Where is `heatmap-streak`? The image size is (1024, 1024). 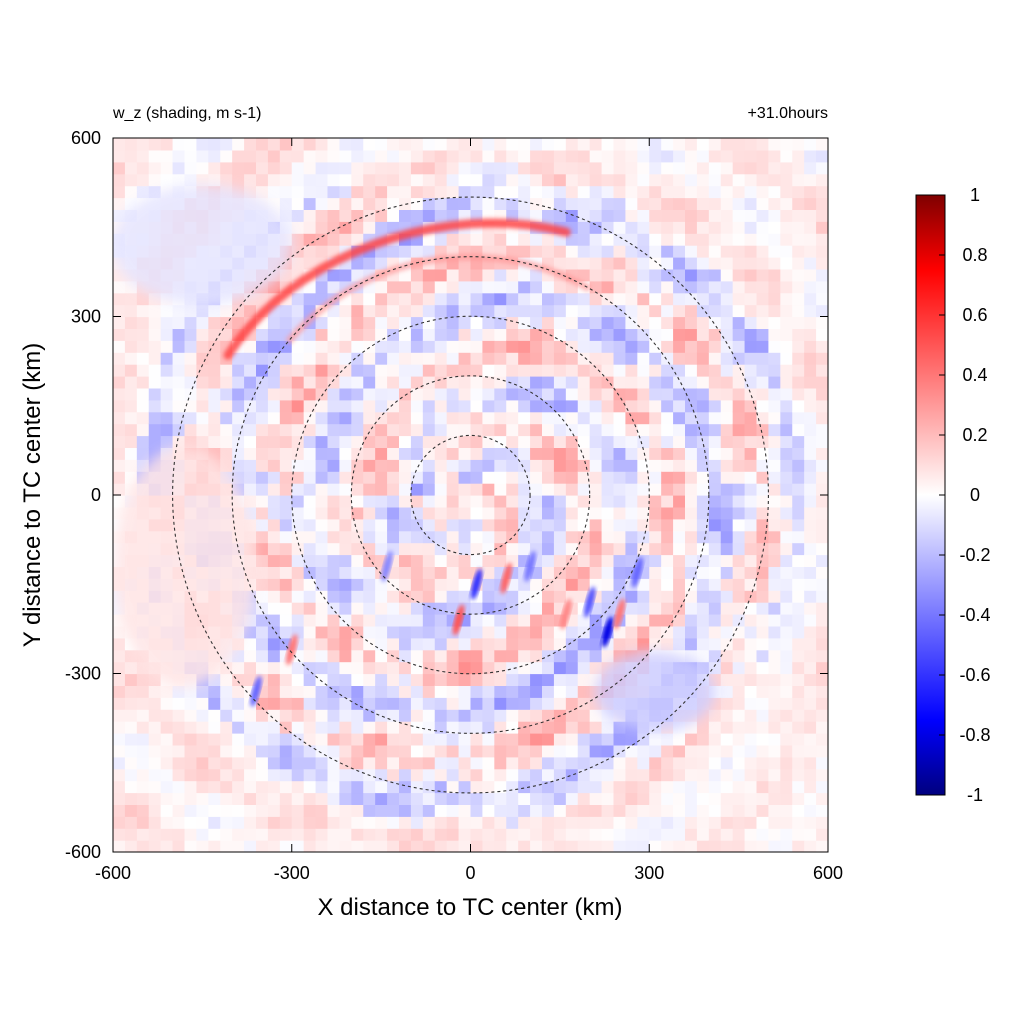 heatmap-streak is located at coordinates (458, 620).